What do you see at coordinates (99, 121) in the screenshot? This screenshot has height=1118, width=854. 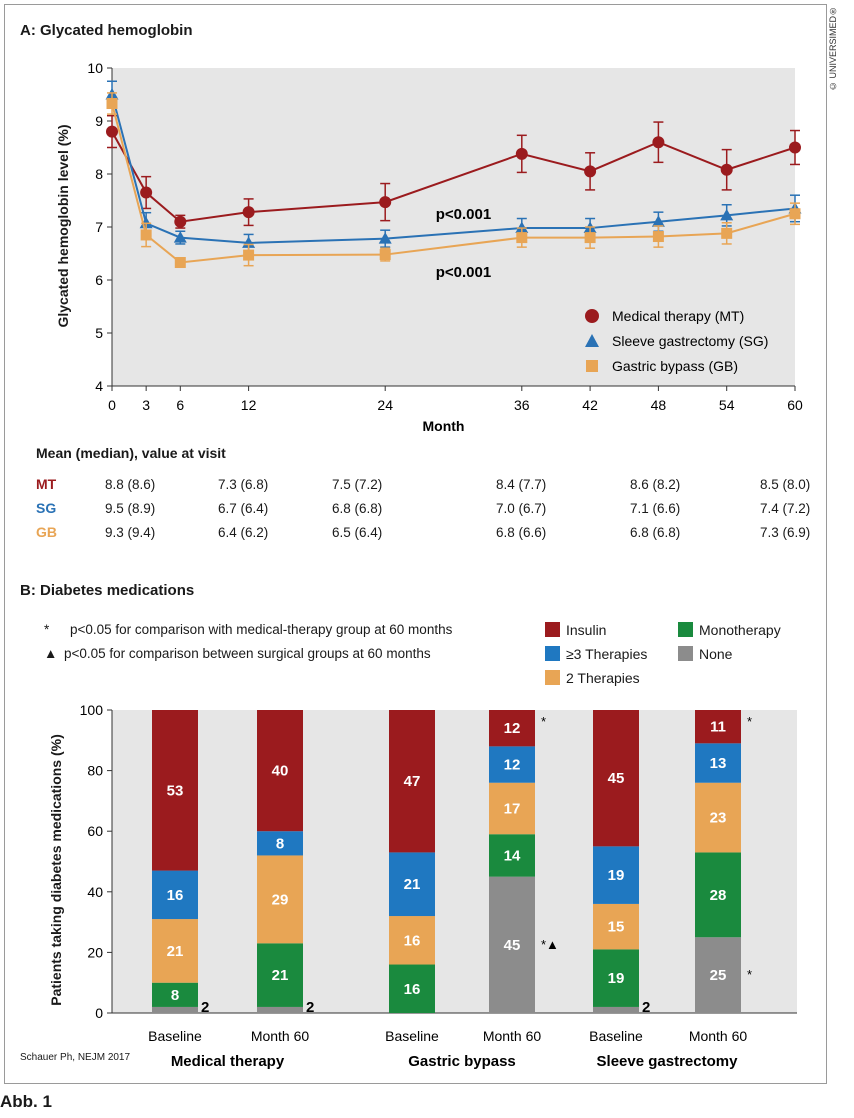 I see `y-tick-label: 9` at bounding box center [99, 121].